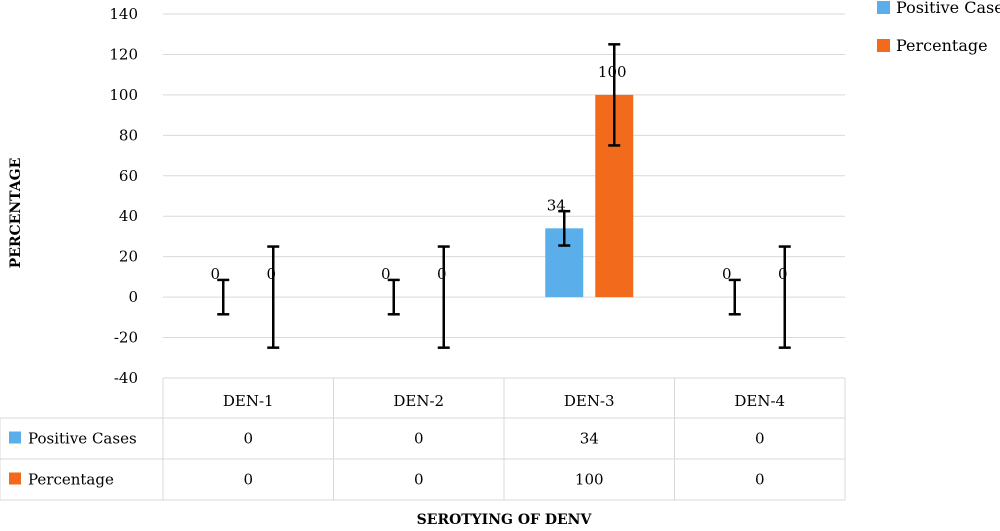 This screenshot has height=531, width=1000. What do you see at coordinates (71, 480) in the screenshot?
I see `table-series-name: Percentage` at bounding box center [71, 480].